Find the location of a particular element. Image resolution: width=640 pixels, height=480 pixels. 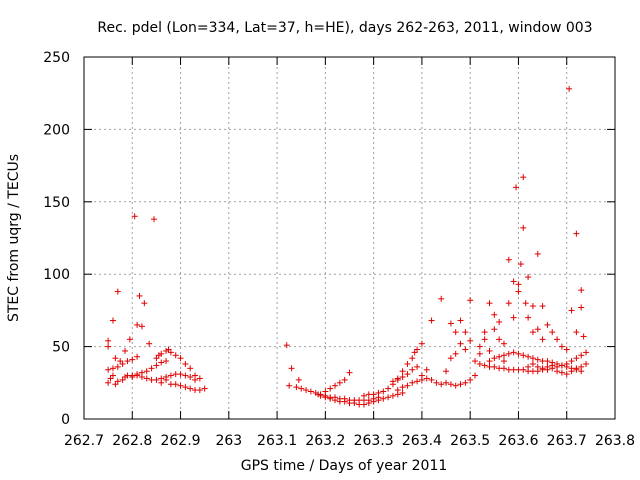

x-tick-label: 263.7 is located at coordinates (567, 441).